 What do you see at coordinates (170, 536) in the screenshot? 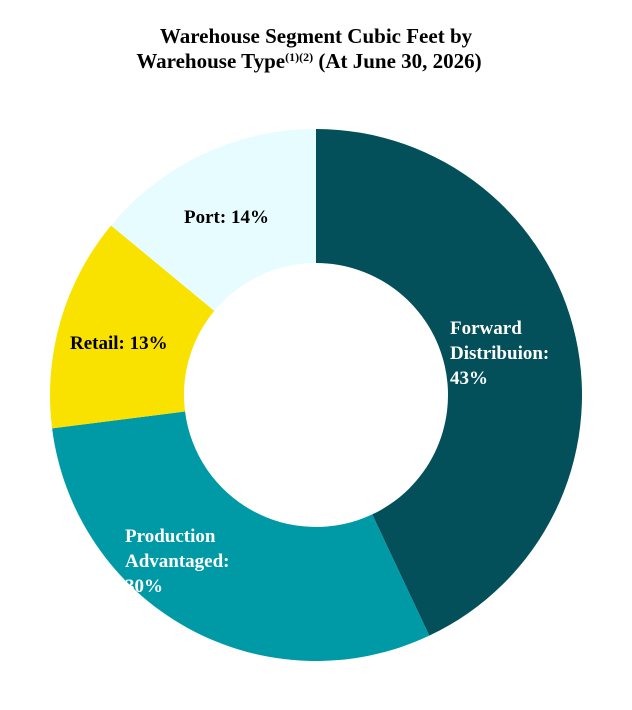
I see `slice-label-line: Production` at bounding box center [170, 536].